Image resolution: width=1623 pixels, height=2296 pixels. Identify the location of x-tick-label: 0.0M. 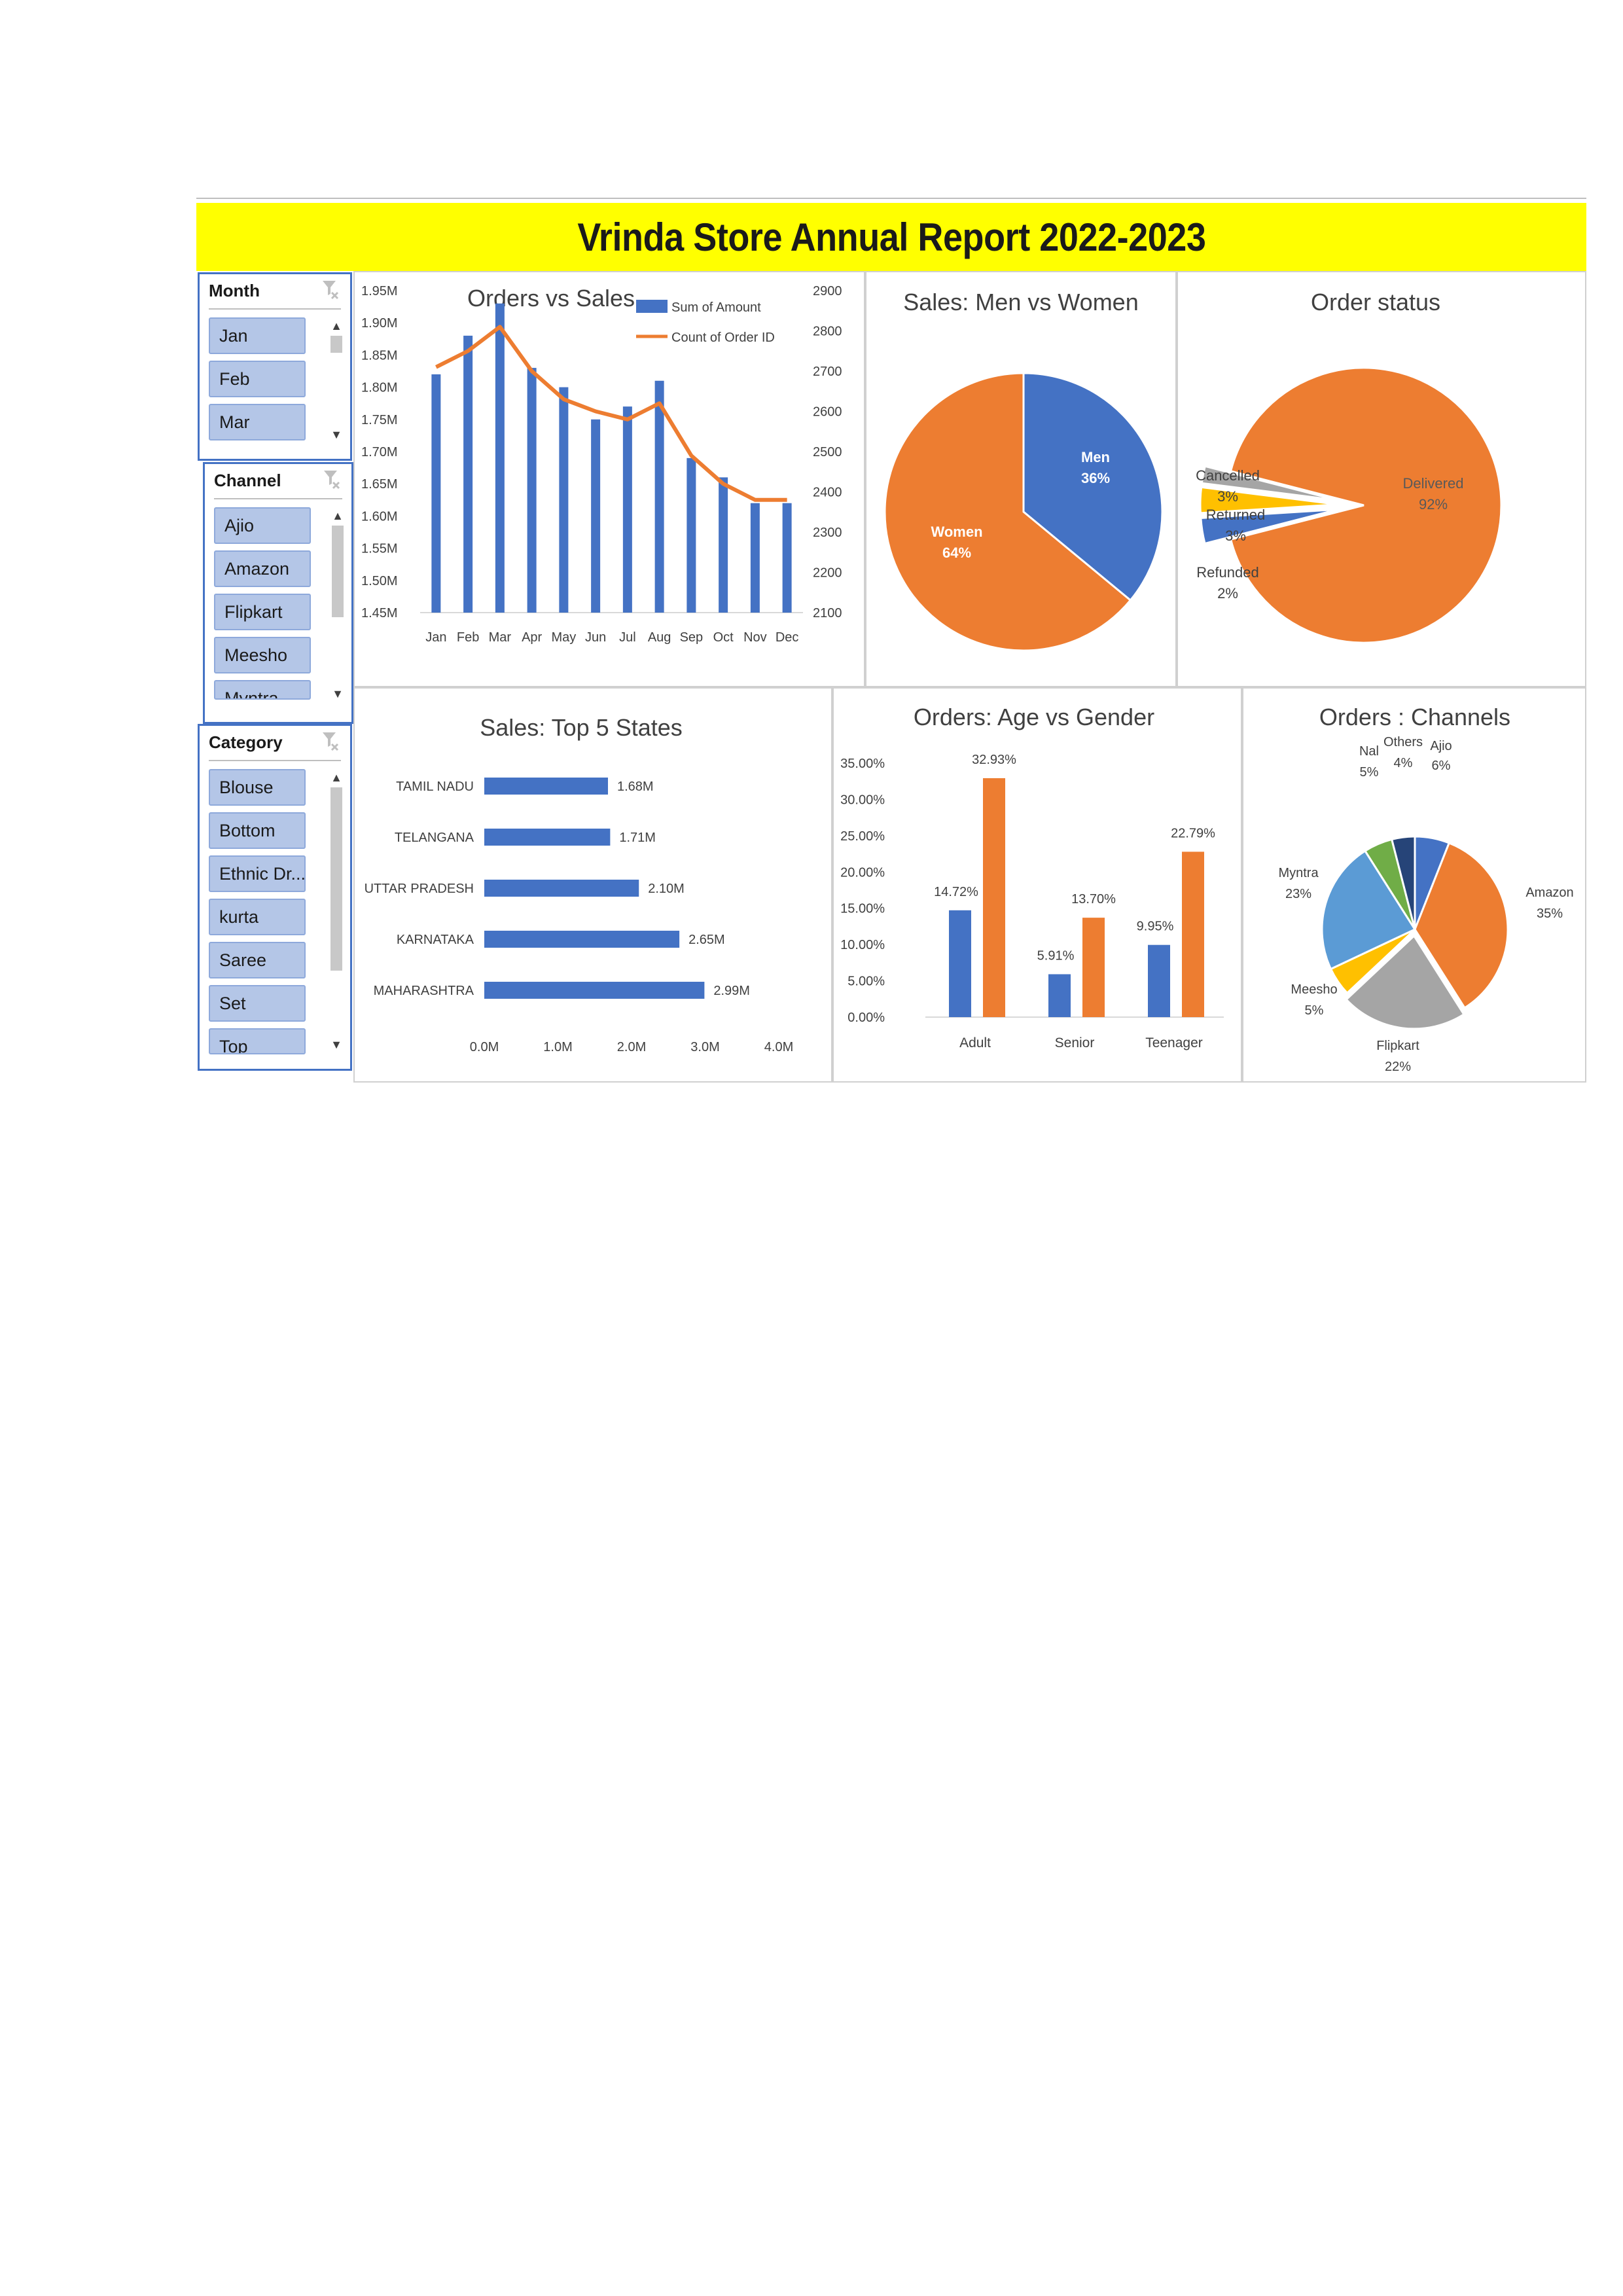
(484, 1047).